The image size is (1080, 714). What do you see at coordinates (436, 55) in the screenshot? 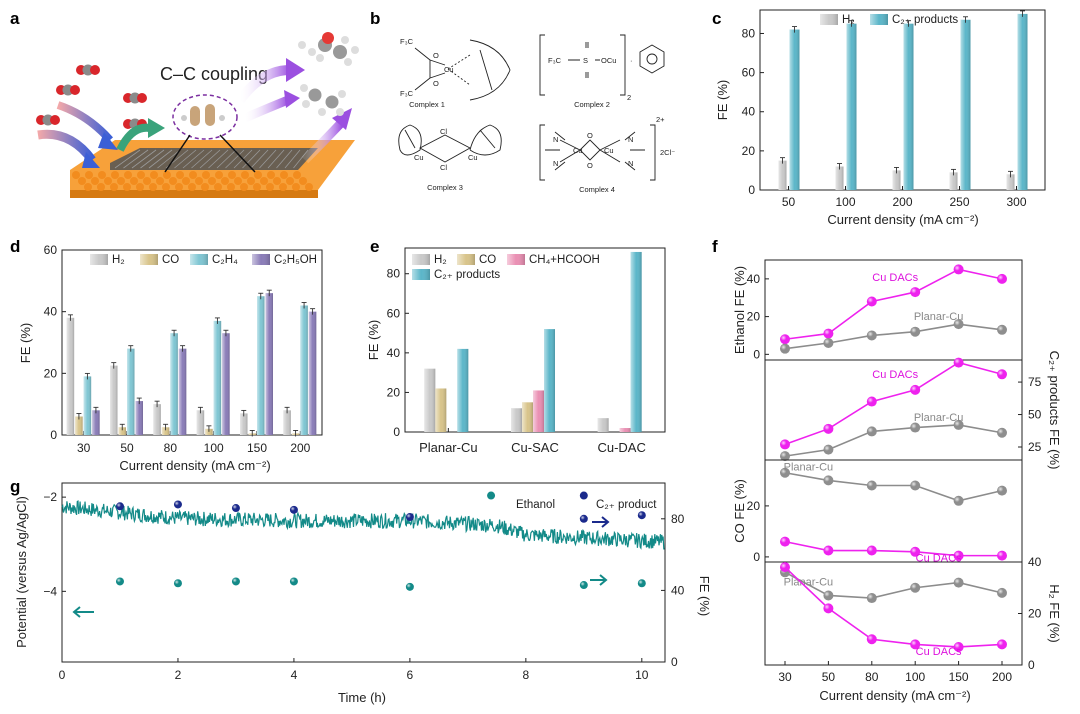
I see `atom-label: O` at bounding box center [436, 55].